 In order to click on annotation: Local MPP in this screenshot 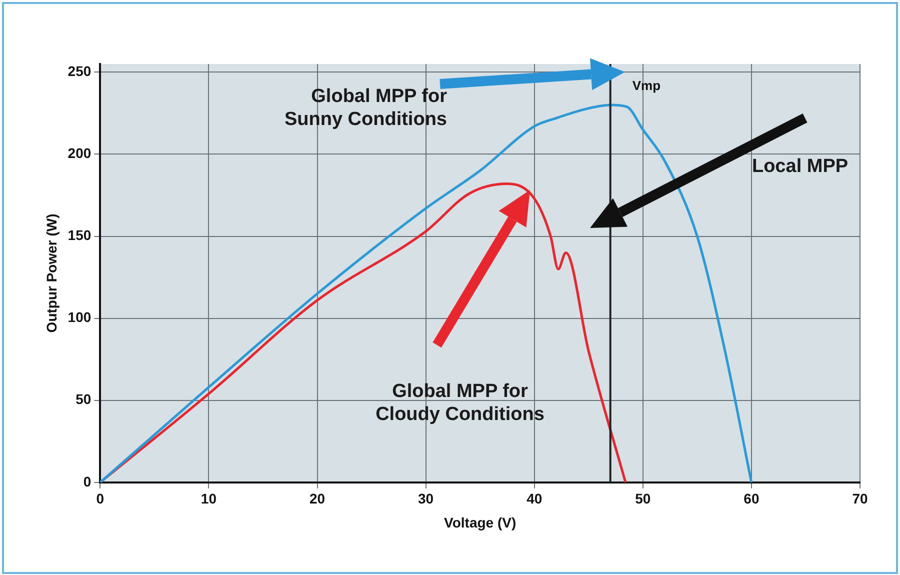, I will do `click(800, 167)`.